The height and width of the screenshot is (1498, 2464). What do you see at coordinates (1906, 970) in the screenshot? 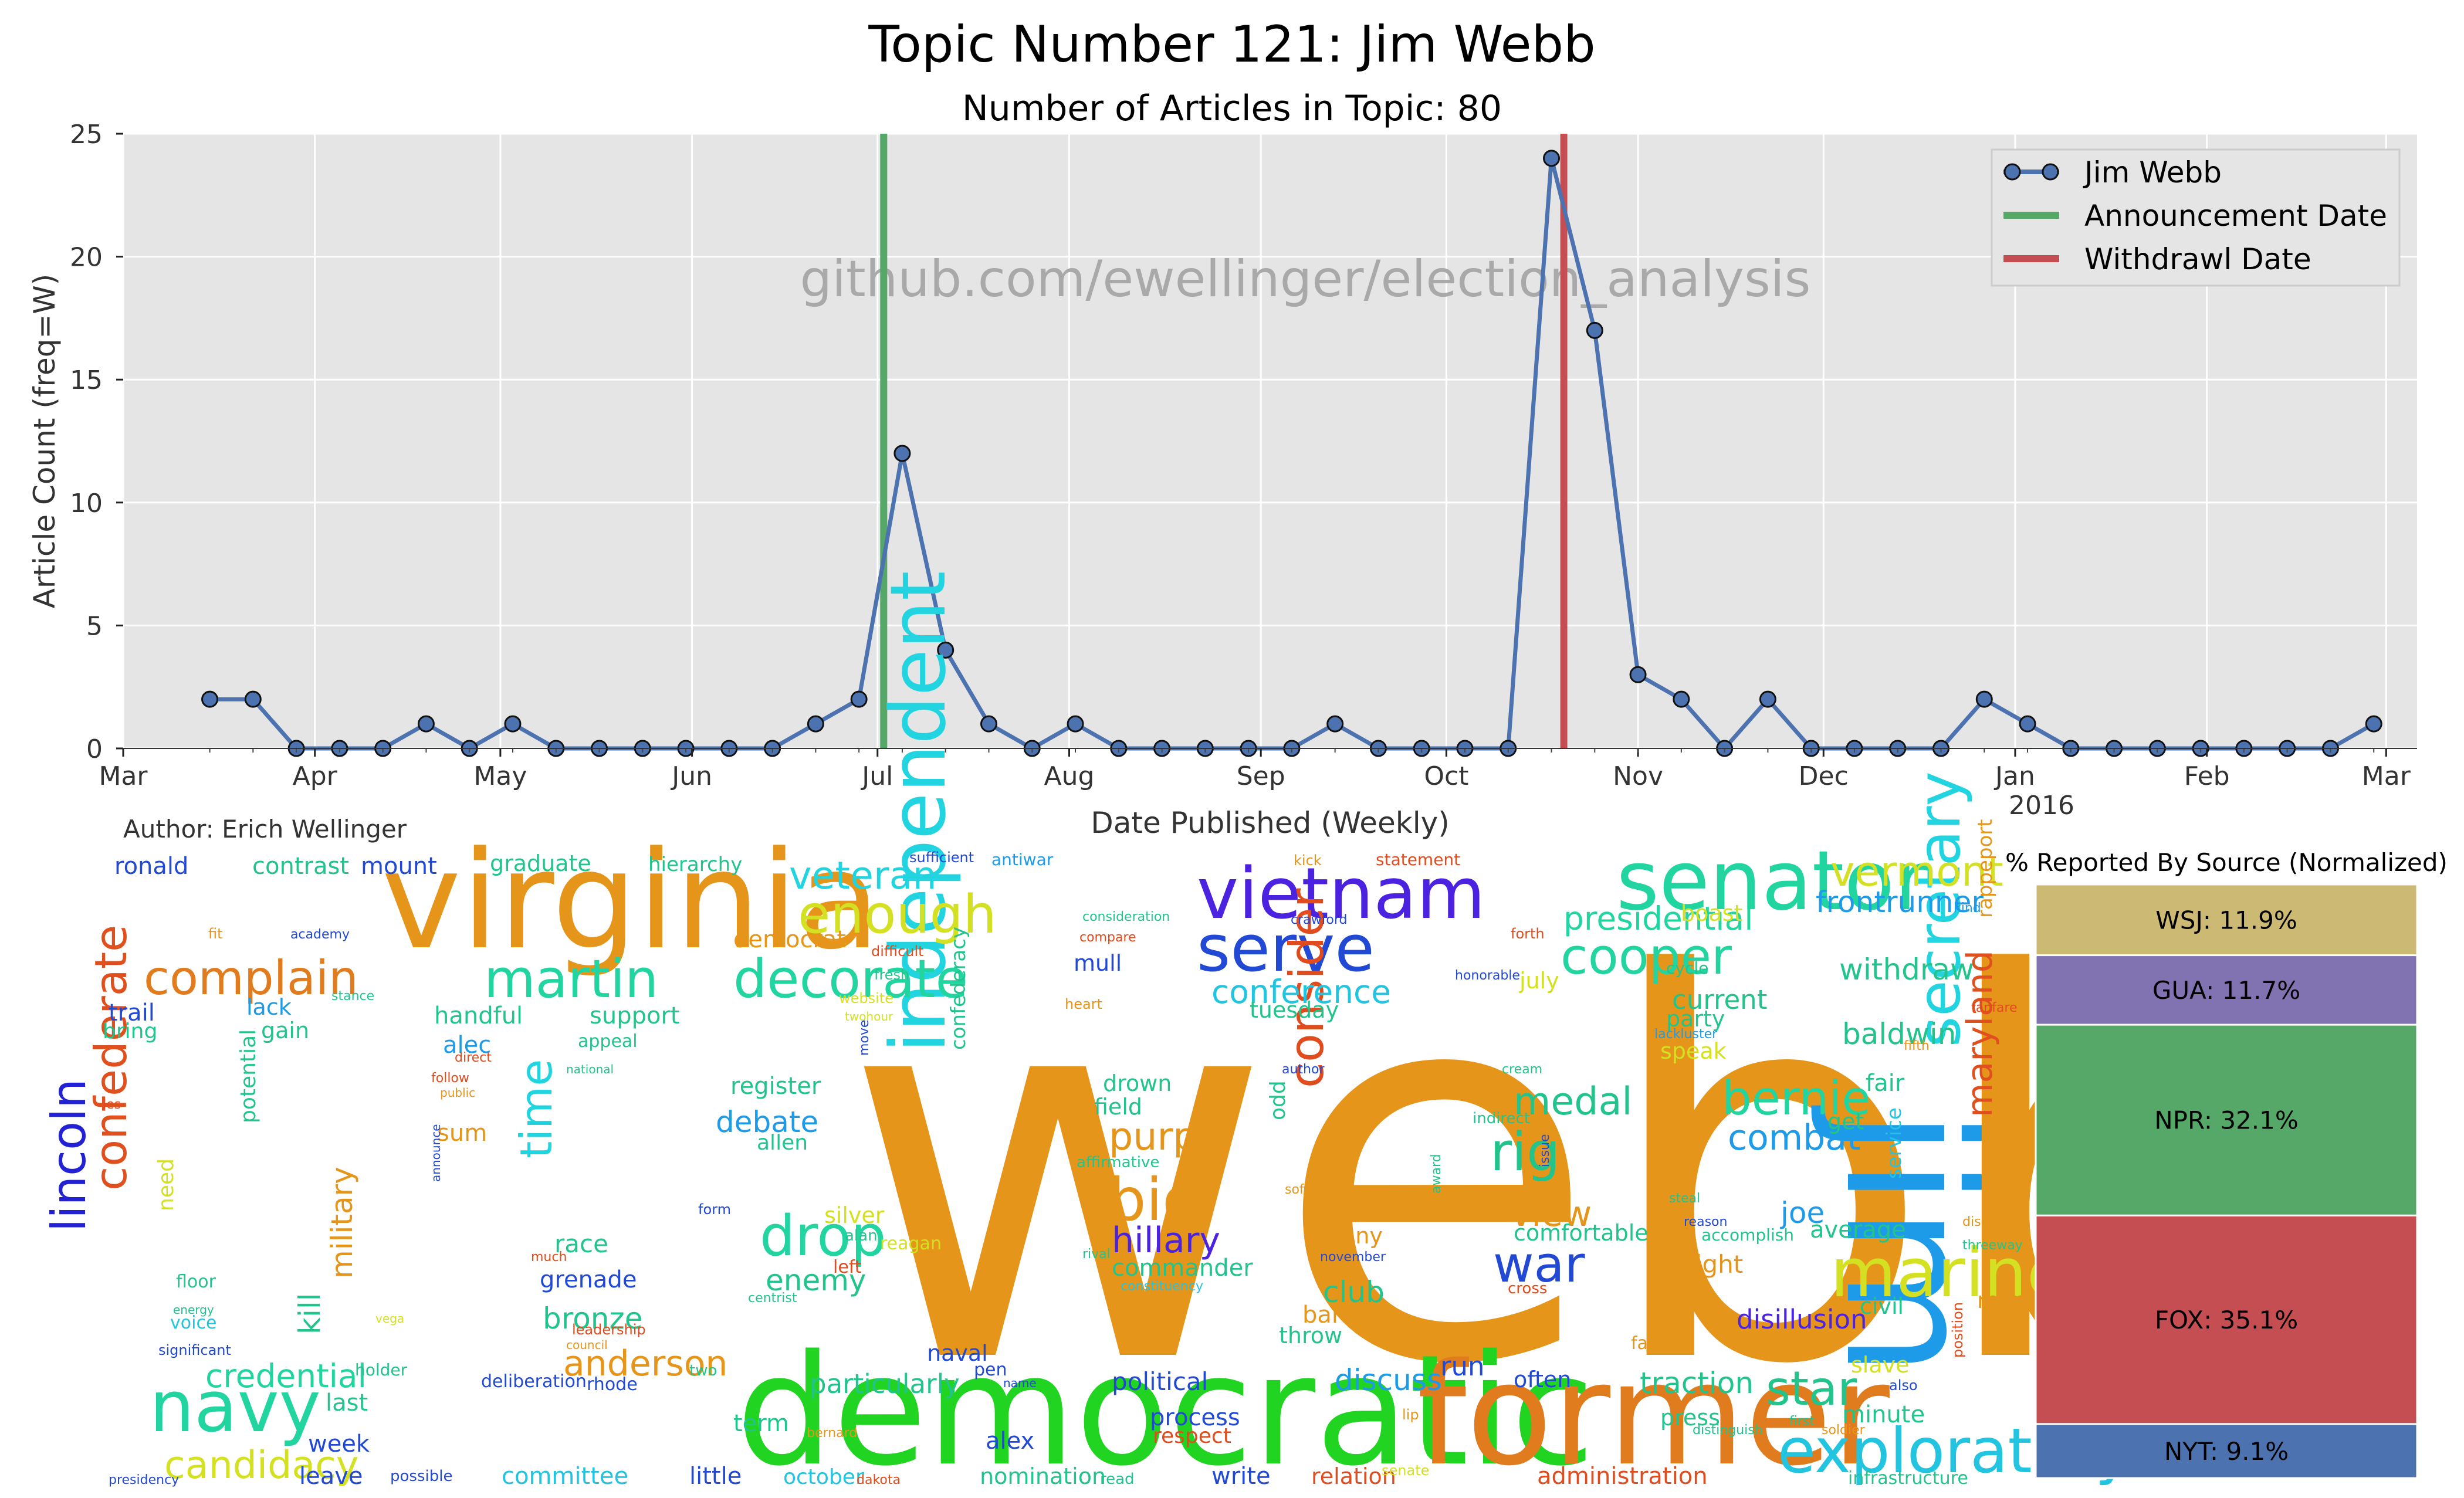
I see `cloud-word: withdraw` at bounding box center [1906, 970].